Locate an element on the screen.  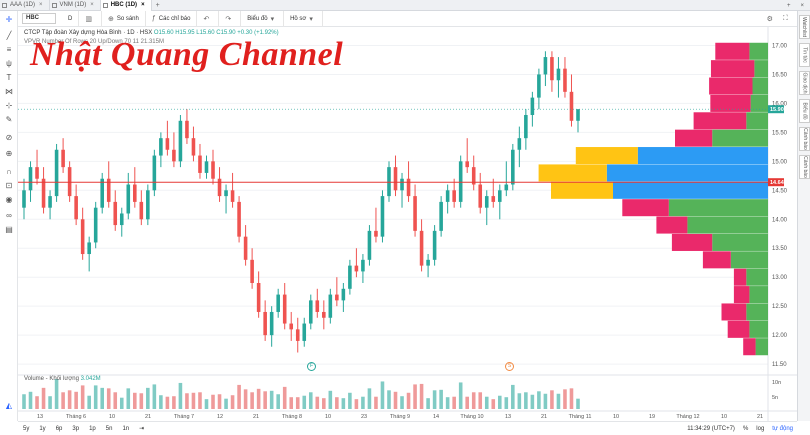
tab-aaa: AAA (1D) × is located at coordinates (25, 5).